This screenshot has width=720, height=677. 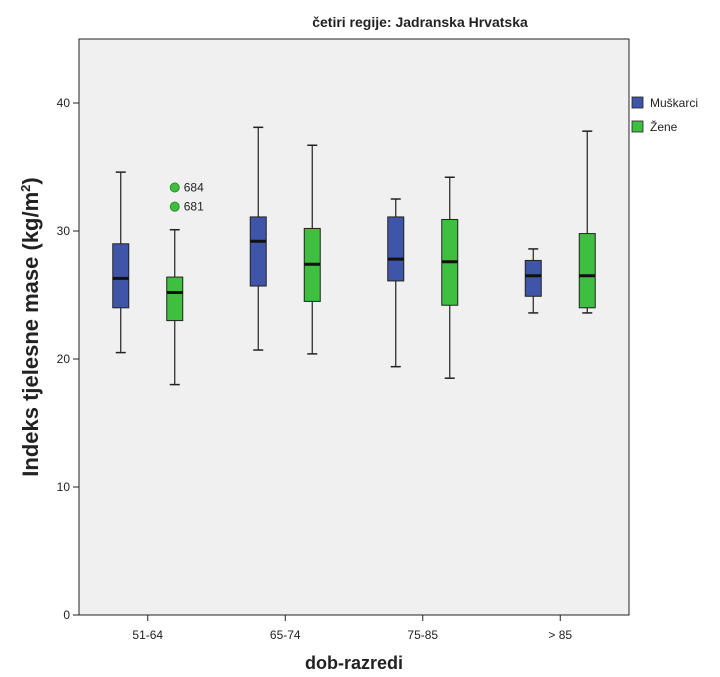 What do you see at coordinates (64, 231) in the screenshot?
I see `y-tick-label: 30` at bounding box center [64, 231].